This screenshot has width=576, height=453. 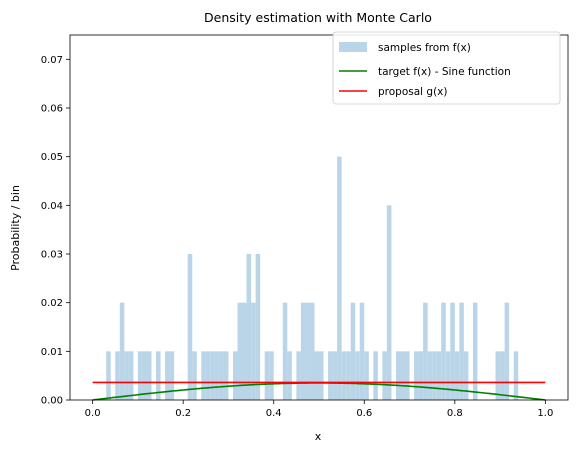 What do you see at coordinates (545, 413) in the screenshot?
I see `x-tick-label: 1.0` at bounding box center [545, 413].